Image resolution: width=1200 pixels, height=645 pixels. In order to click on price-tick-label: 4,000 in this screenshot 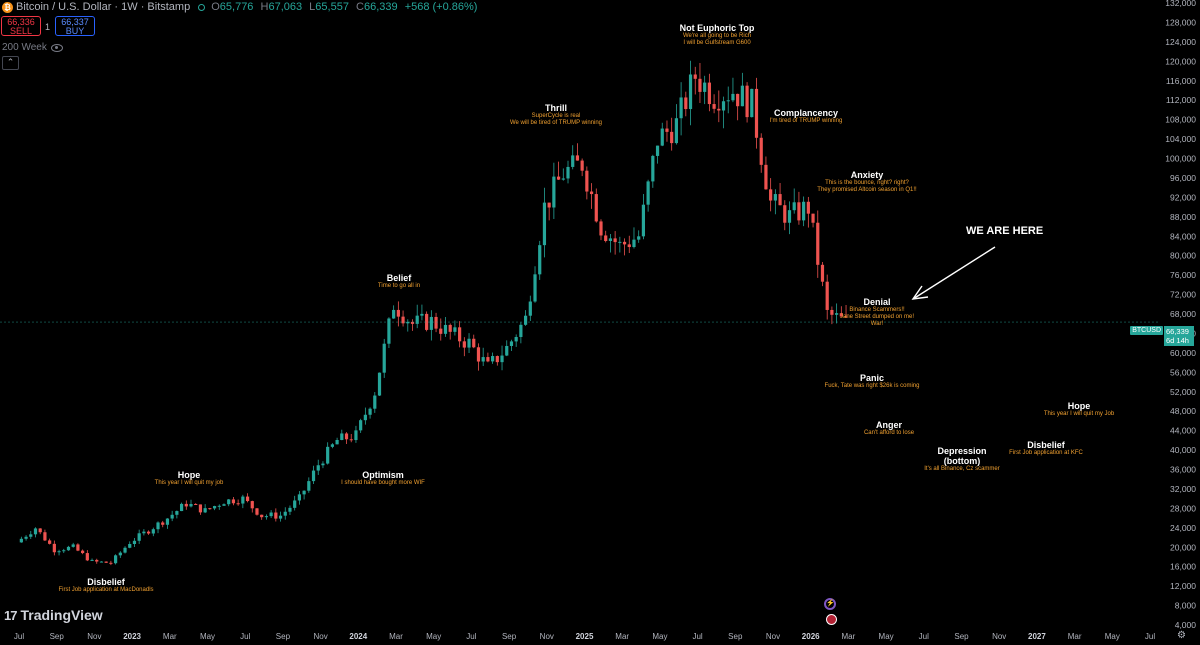, I will do `click(1186, 625)`.